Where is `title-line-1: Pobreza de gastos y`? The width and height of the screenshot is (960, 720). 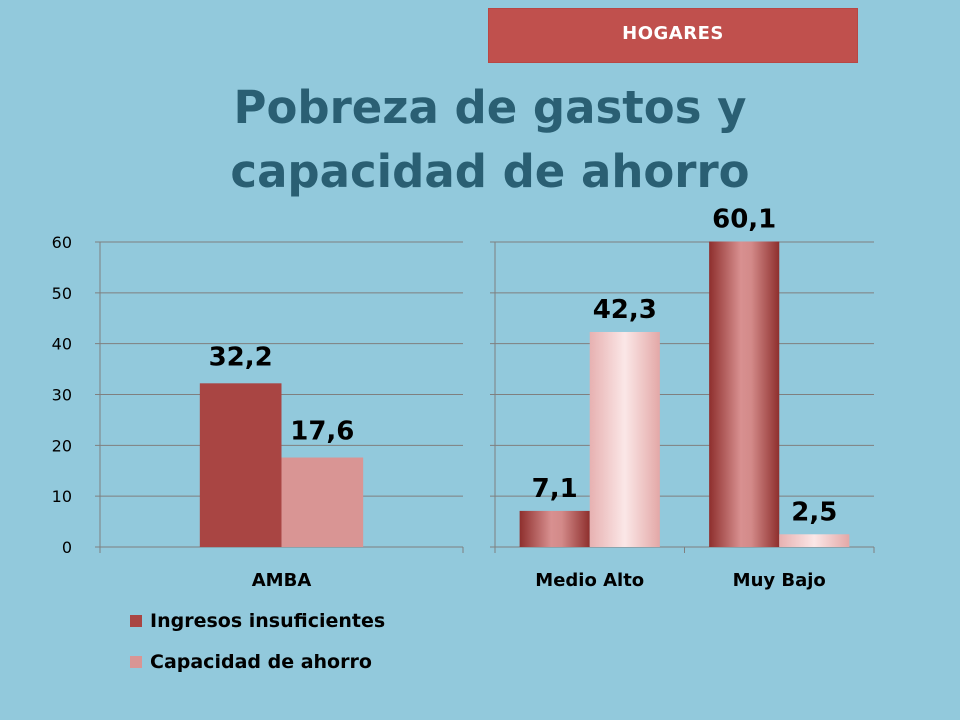 title-line-1: Pobreza de gastos y is located at coordinates (490, 107).